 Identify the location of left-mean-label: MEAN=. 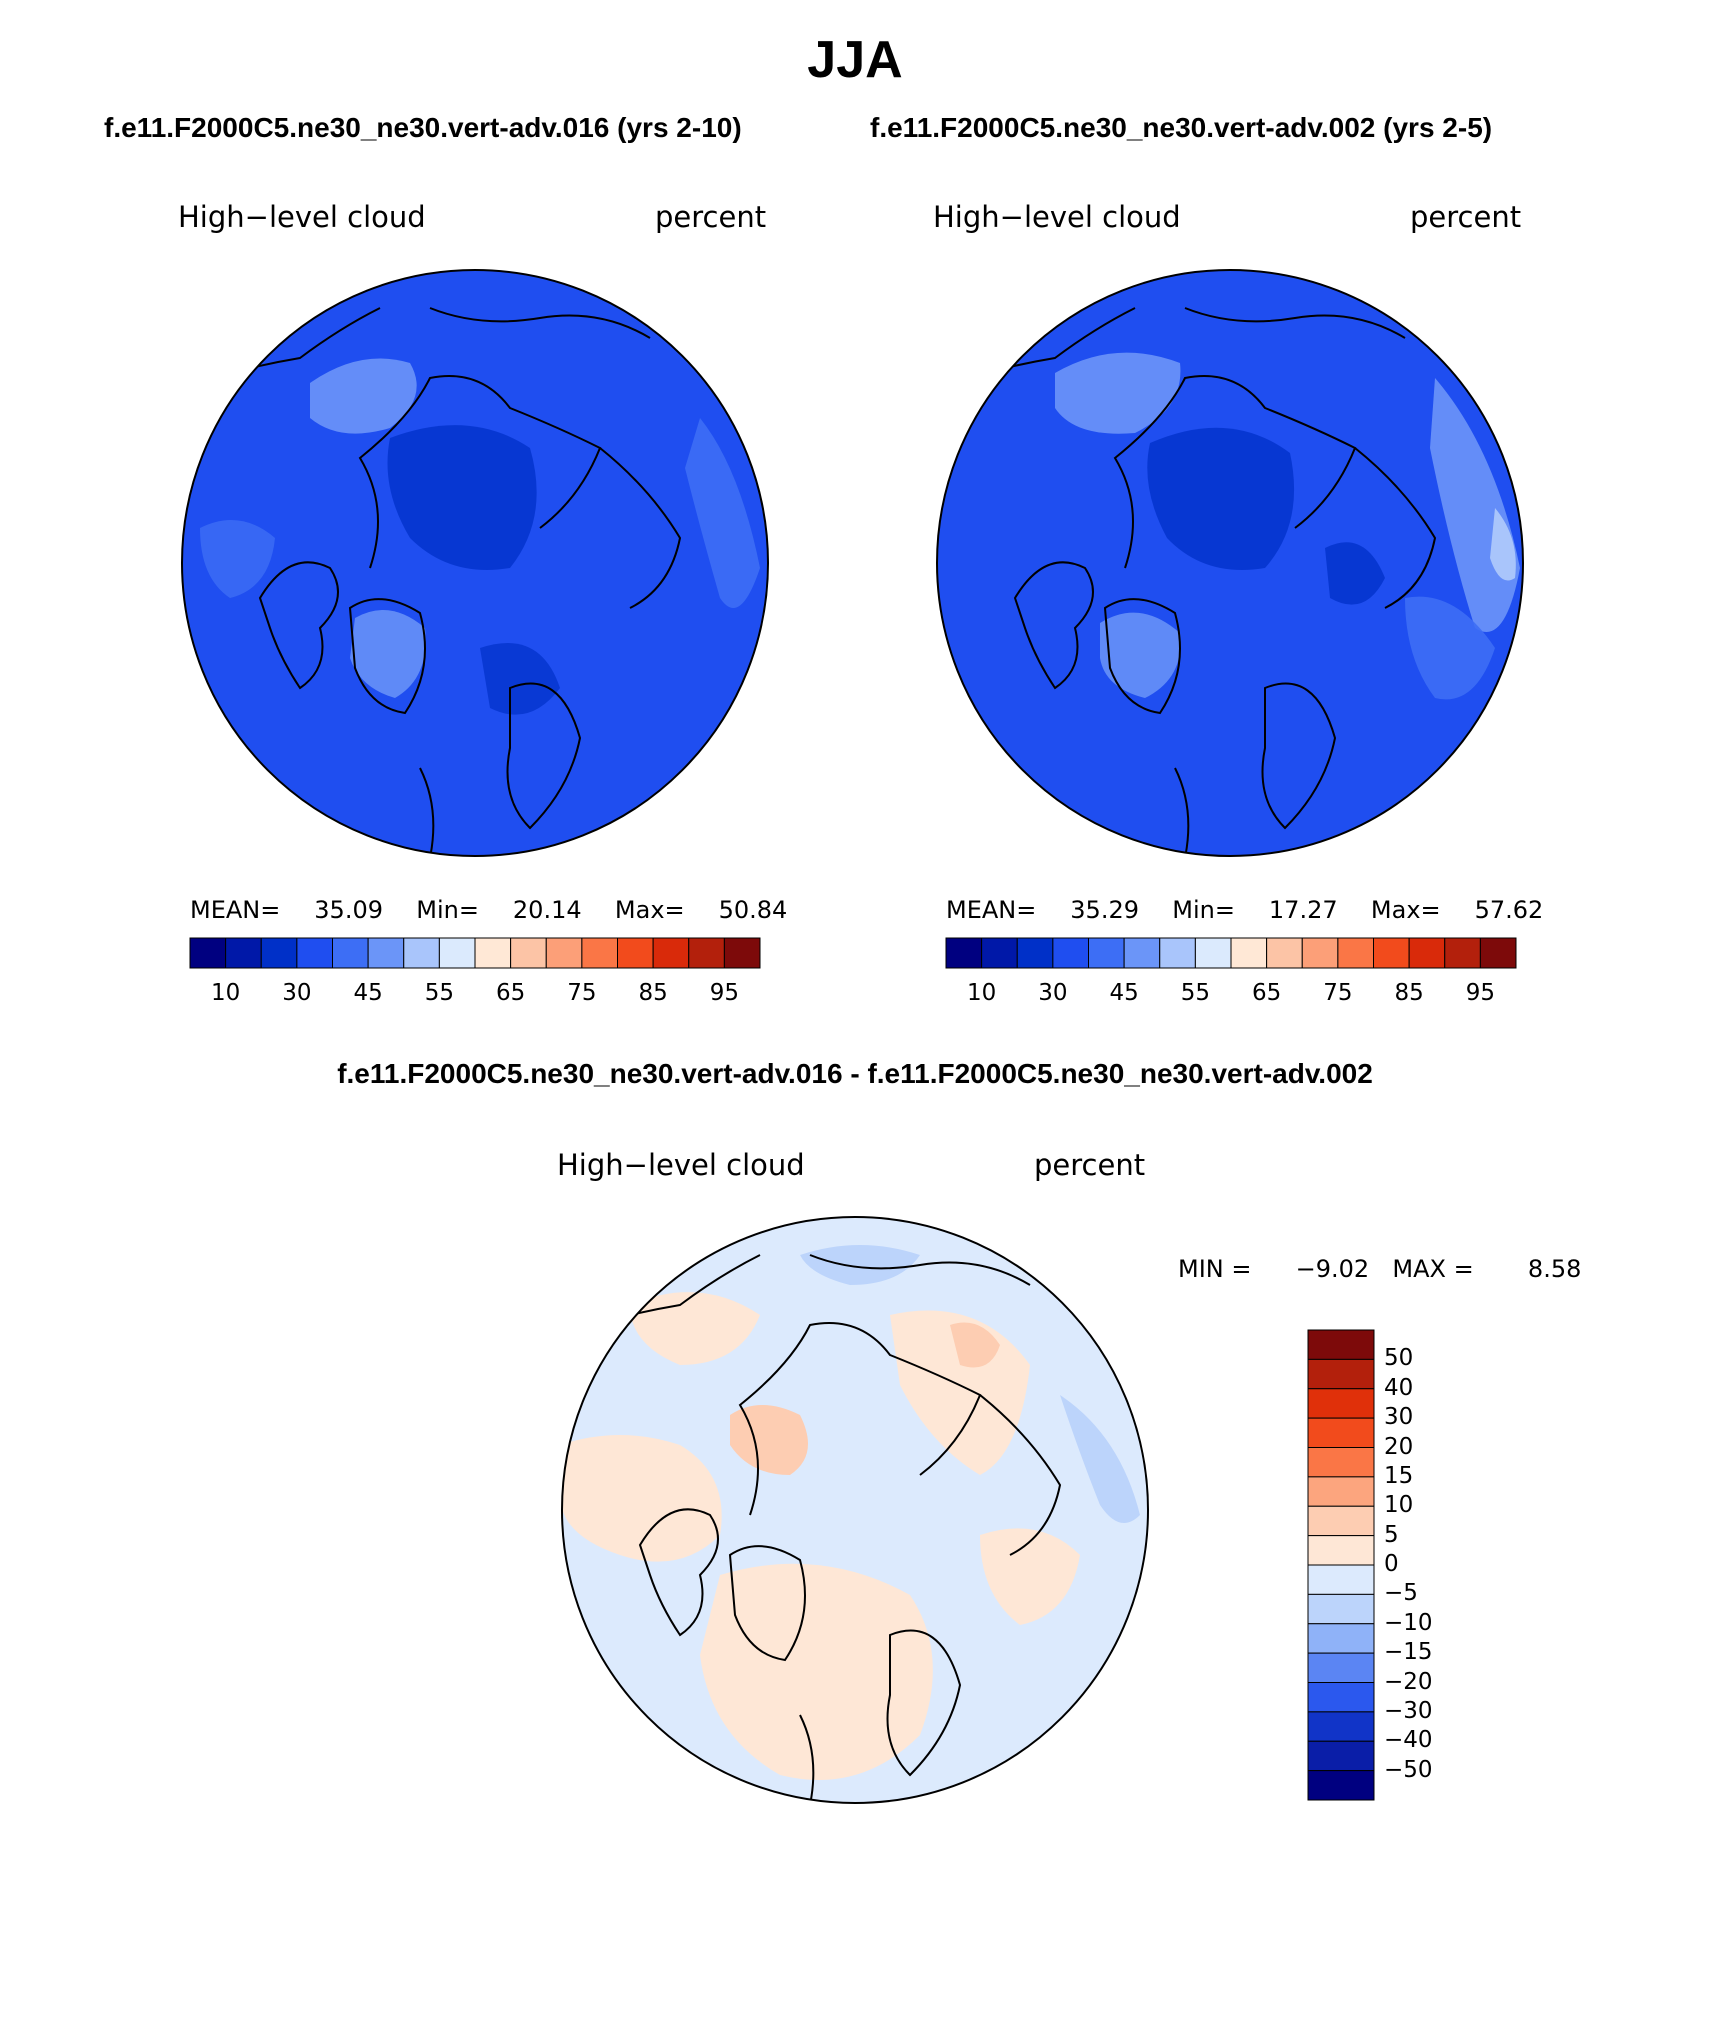
(235, 910).